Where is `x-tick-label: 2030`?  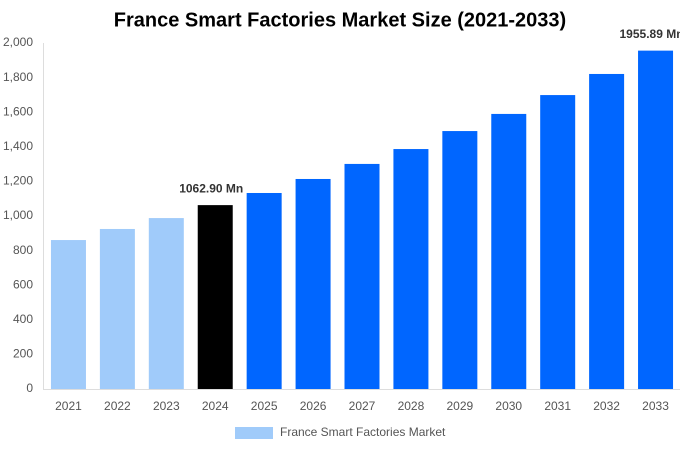
x-tick-label: 2030 is located at coordinates (508, 406).